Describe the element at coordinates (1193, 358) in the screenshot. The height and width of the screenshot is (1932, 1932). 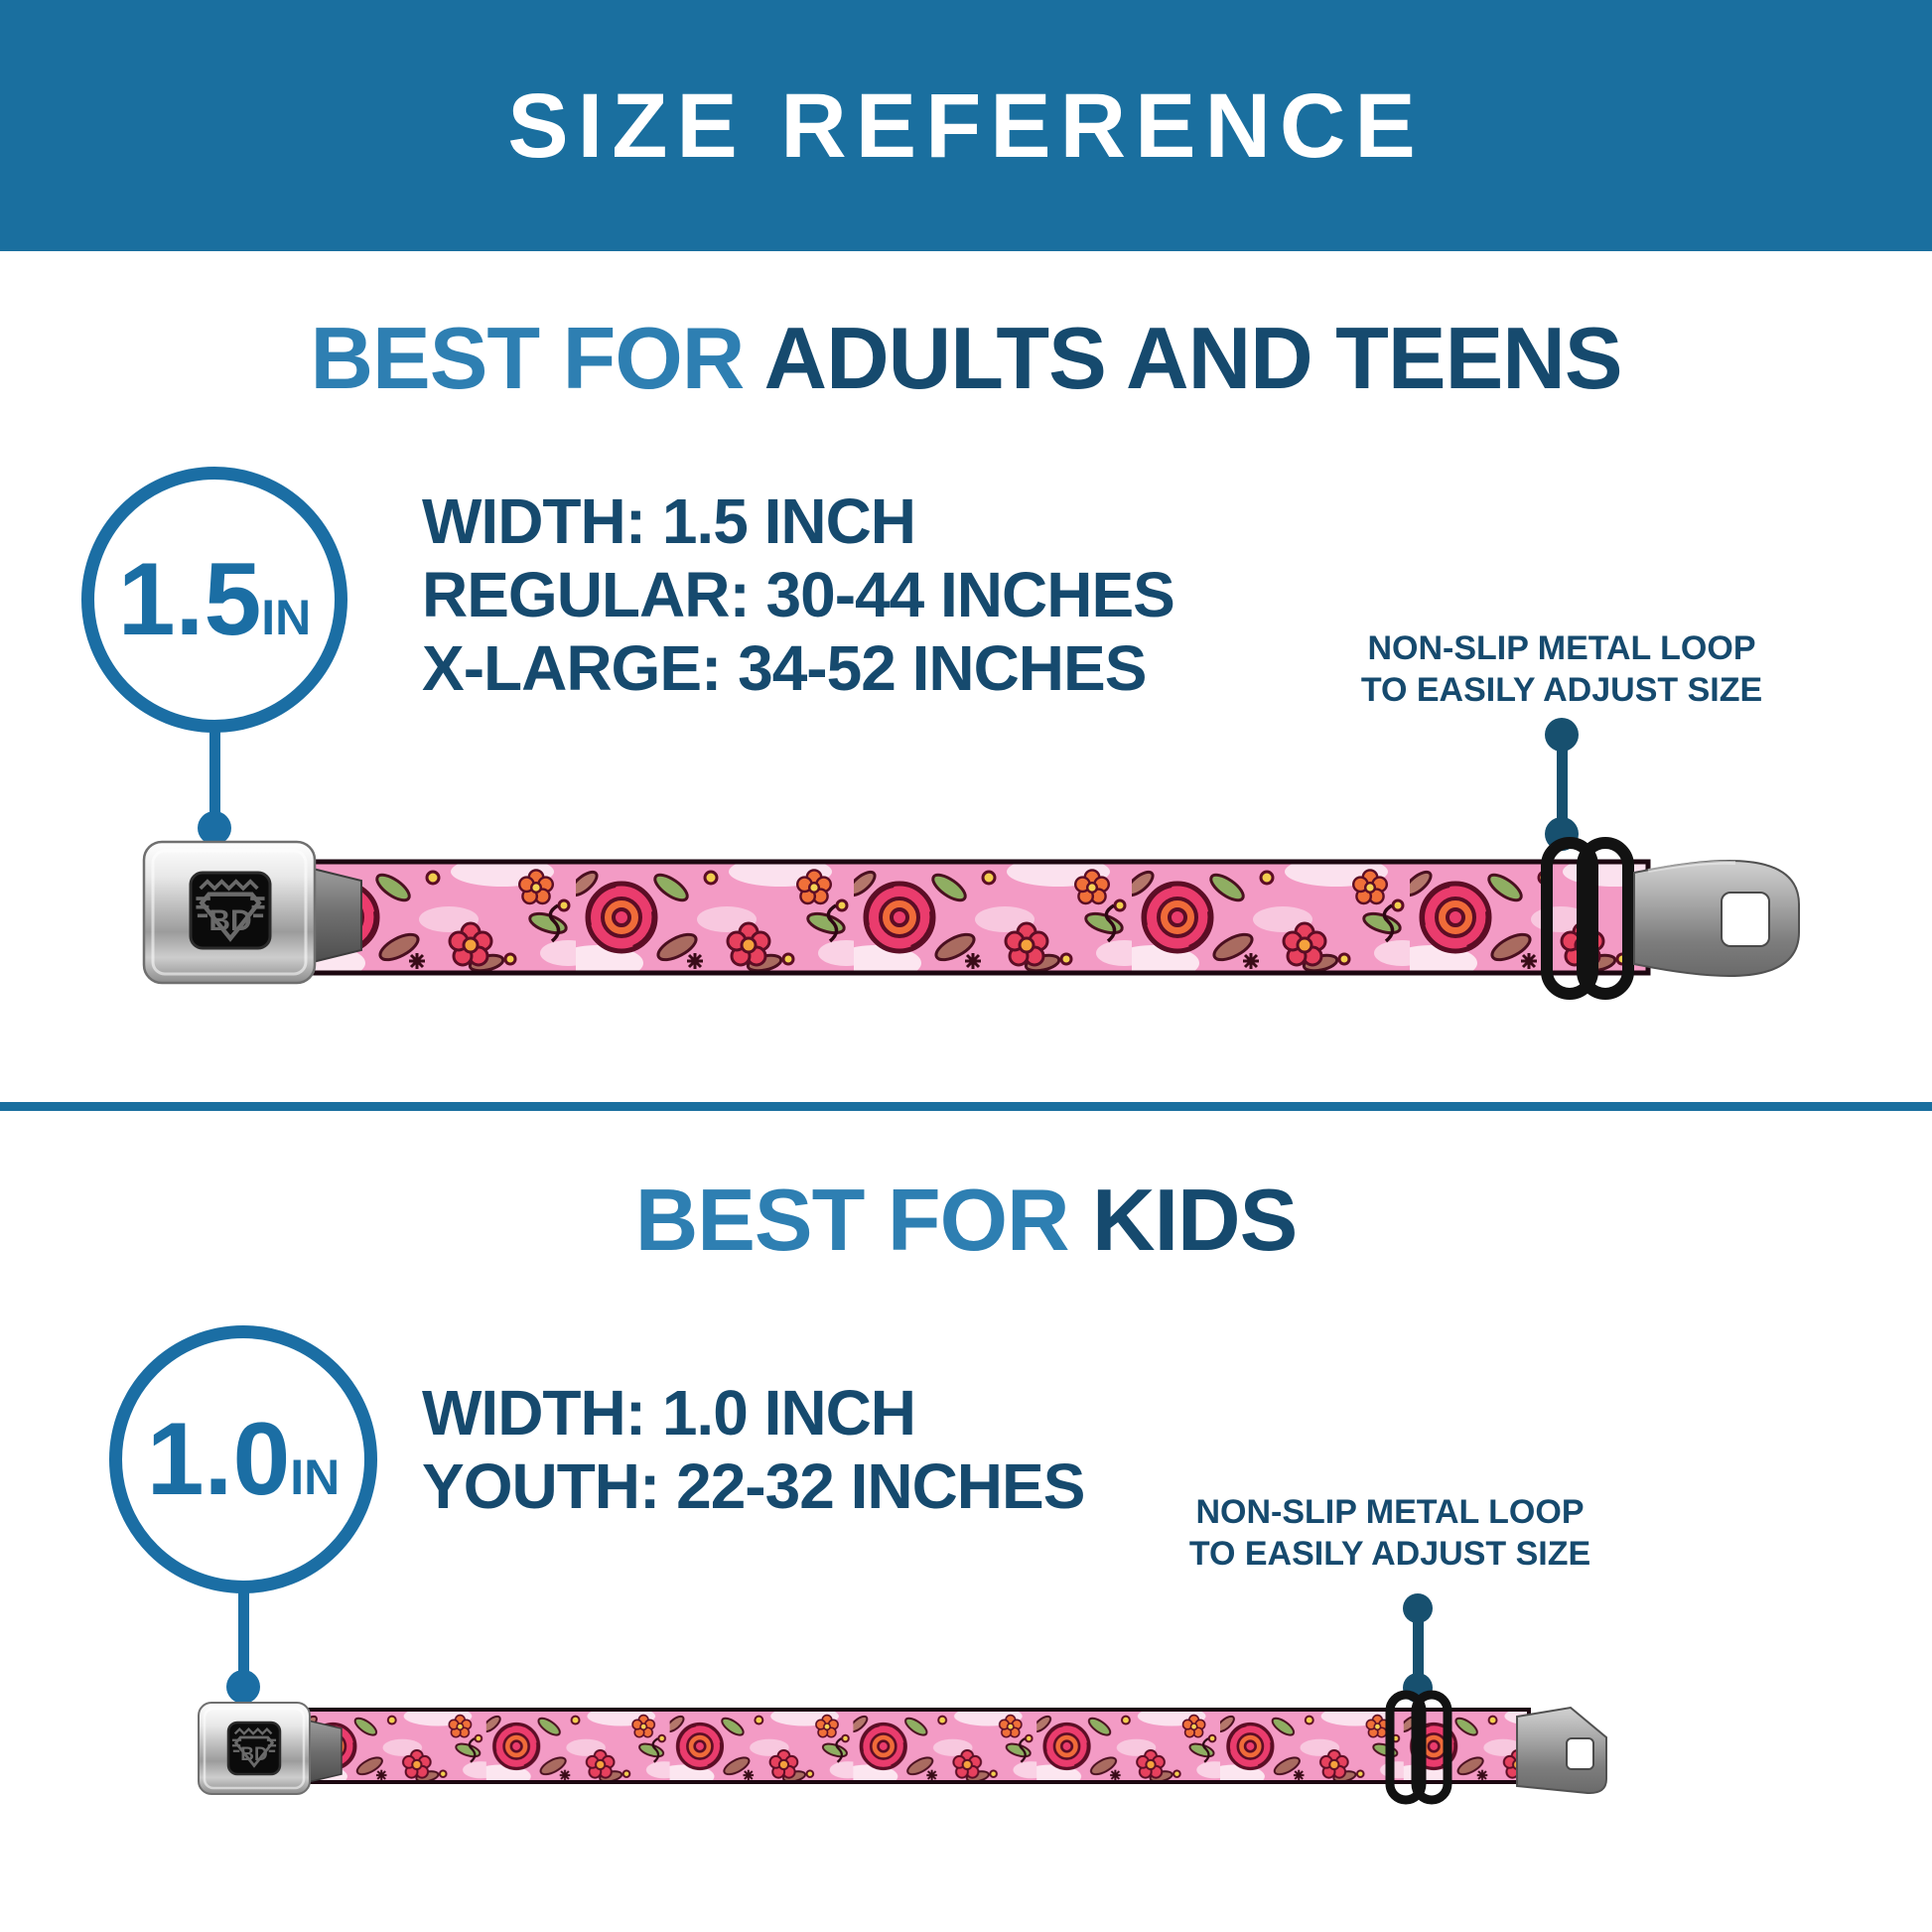
I see `heading-emphasis: ADULTS AND TEENS` at that location.